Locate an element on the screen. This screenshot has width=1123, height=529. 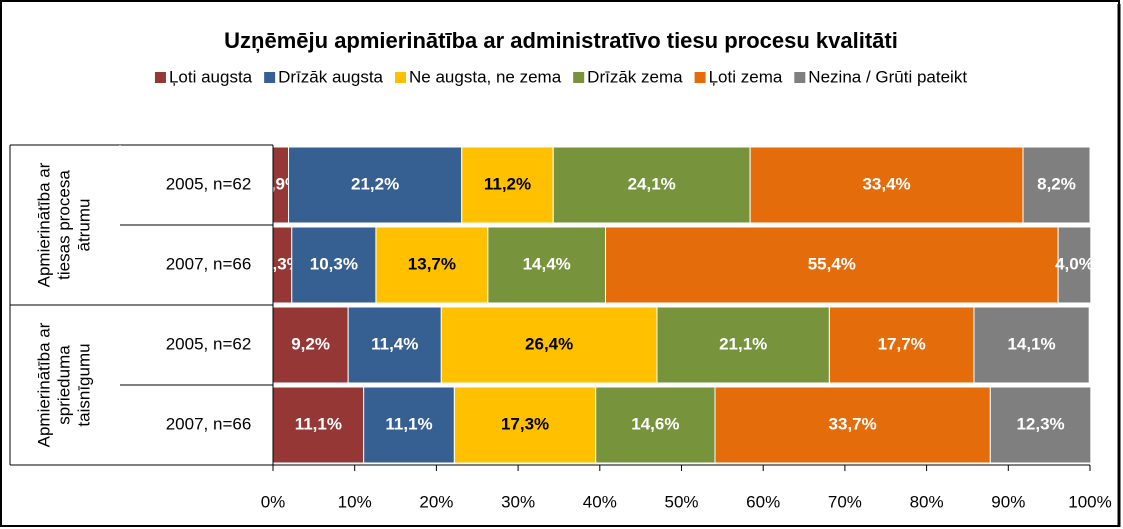
x-tick-label: 30% is located at coordinates (518, 501).